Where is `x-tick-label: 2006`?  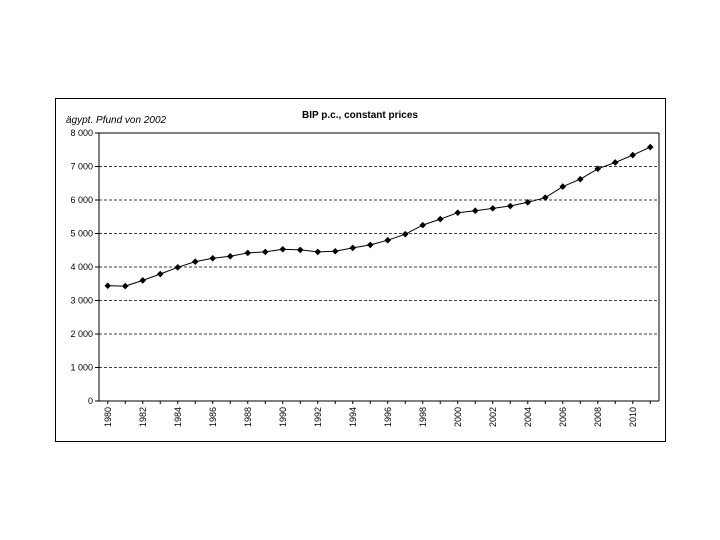 x-tick-label: 2006 is located at coordinates (563, 417).